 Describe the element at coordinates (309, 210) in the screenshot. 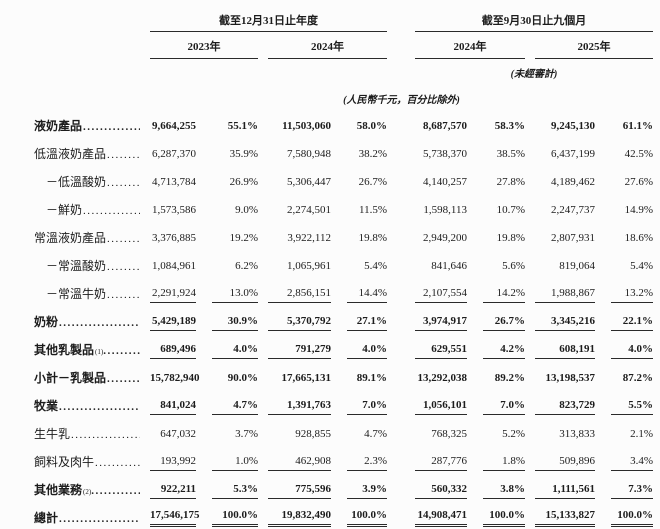

I see `value-cell: 2,274,501` at that location.